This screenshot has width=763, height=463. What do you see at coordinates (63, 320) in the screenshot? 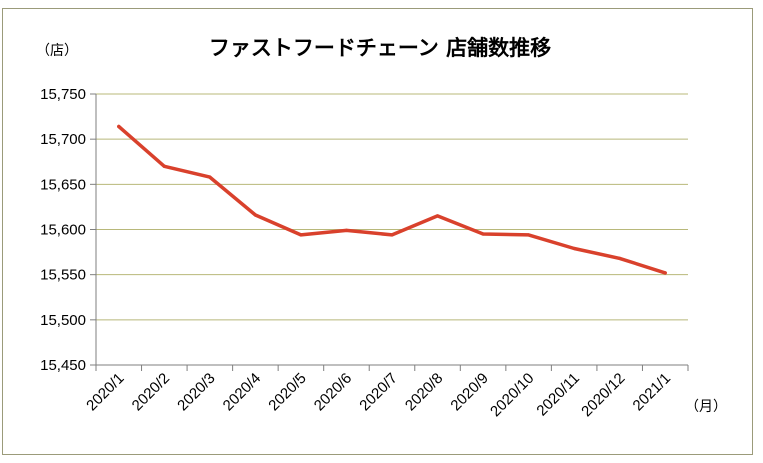
I see `y-tick-label: 15,500` at bounding box center [63, 320].